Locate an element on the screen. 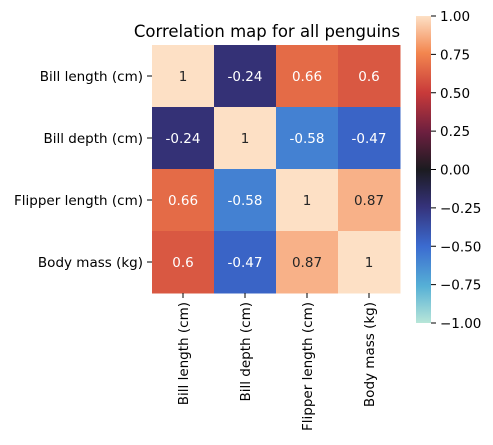  row-label: Bill depth (cm) is located at coordinates (94, 139).